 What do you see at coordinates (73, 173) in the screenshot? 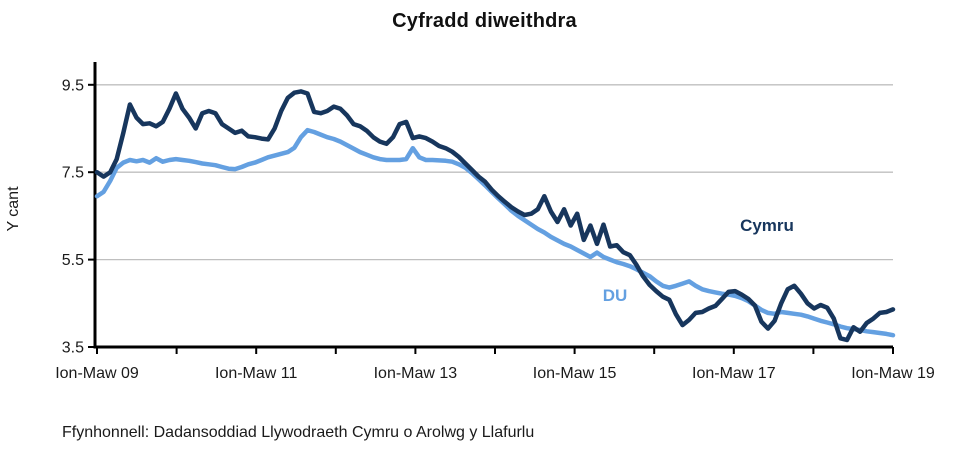
I see `y-tick-label-7.5: 7.5` at bounding box center [73, 173].